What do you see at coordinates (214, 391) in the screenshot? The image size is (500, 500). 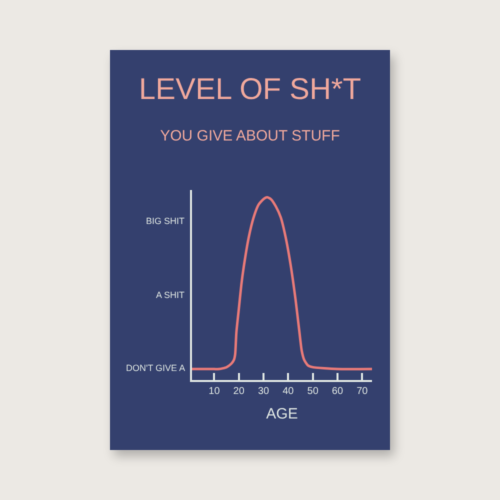 I see `x-tick-label: 10` at bounding box center [214, 391].